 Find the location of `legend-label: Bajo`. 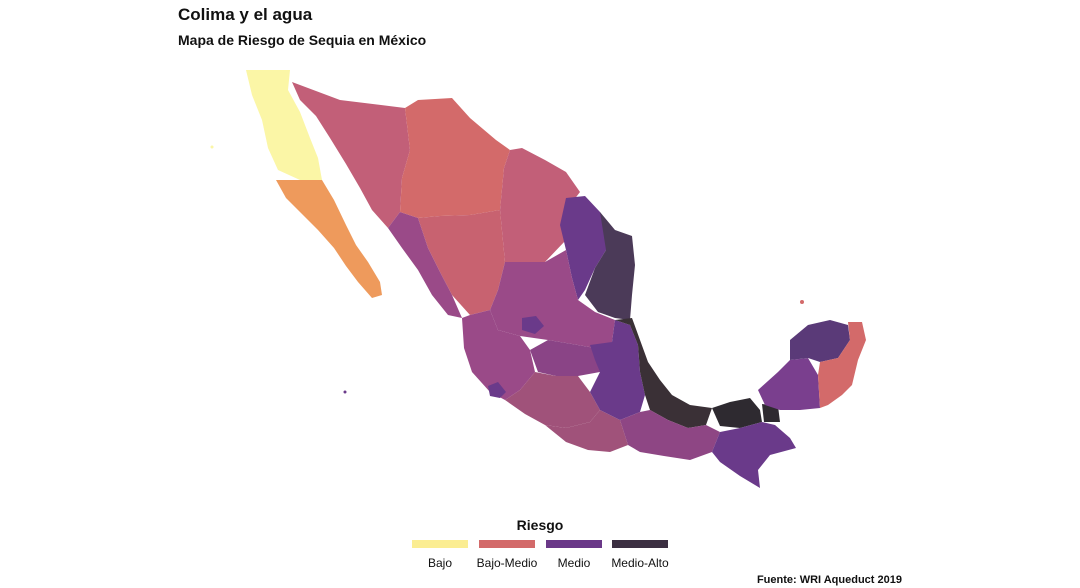

legend-label: Bajo is located at coordinates (440, 563).